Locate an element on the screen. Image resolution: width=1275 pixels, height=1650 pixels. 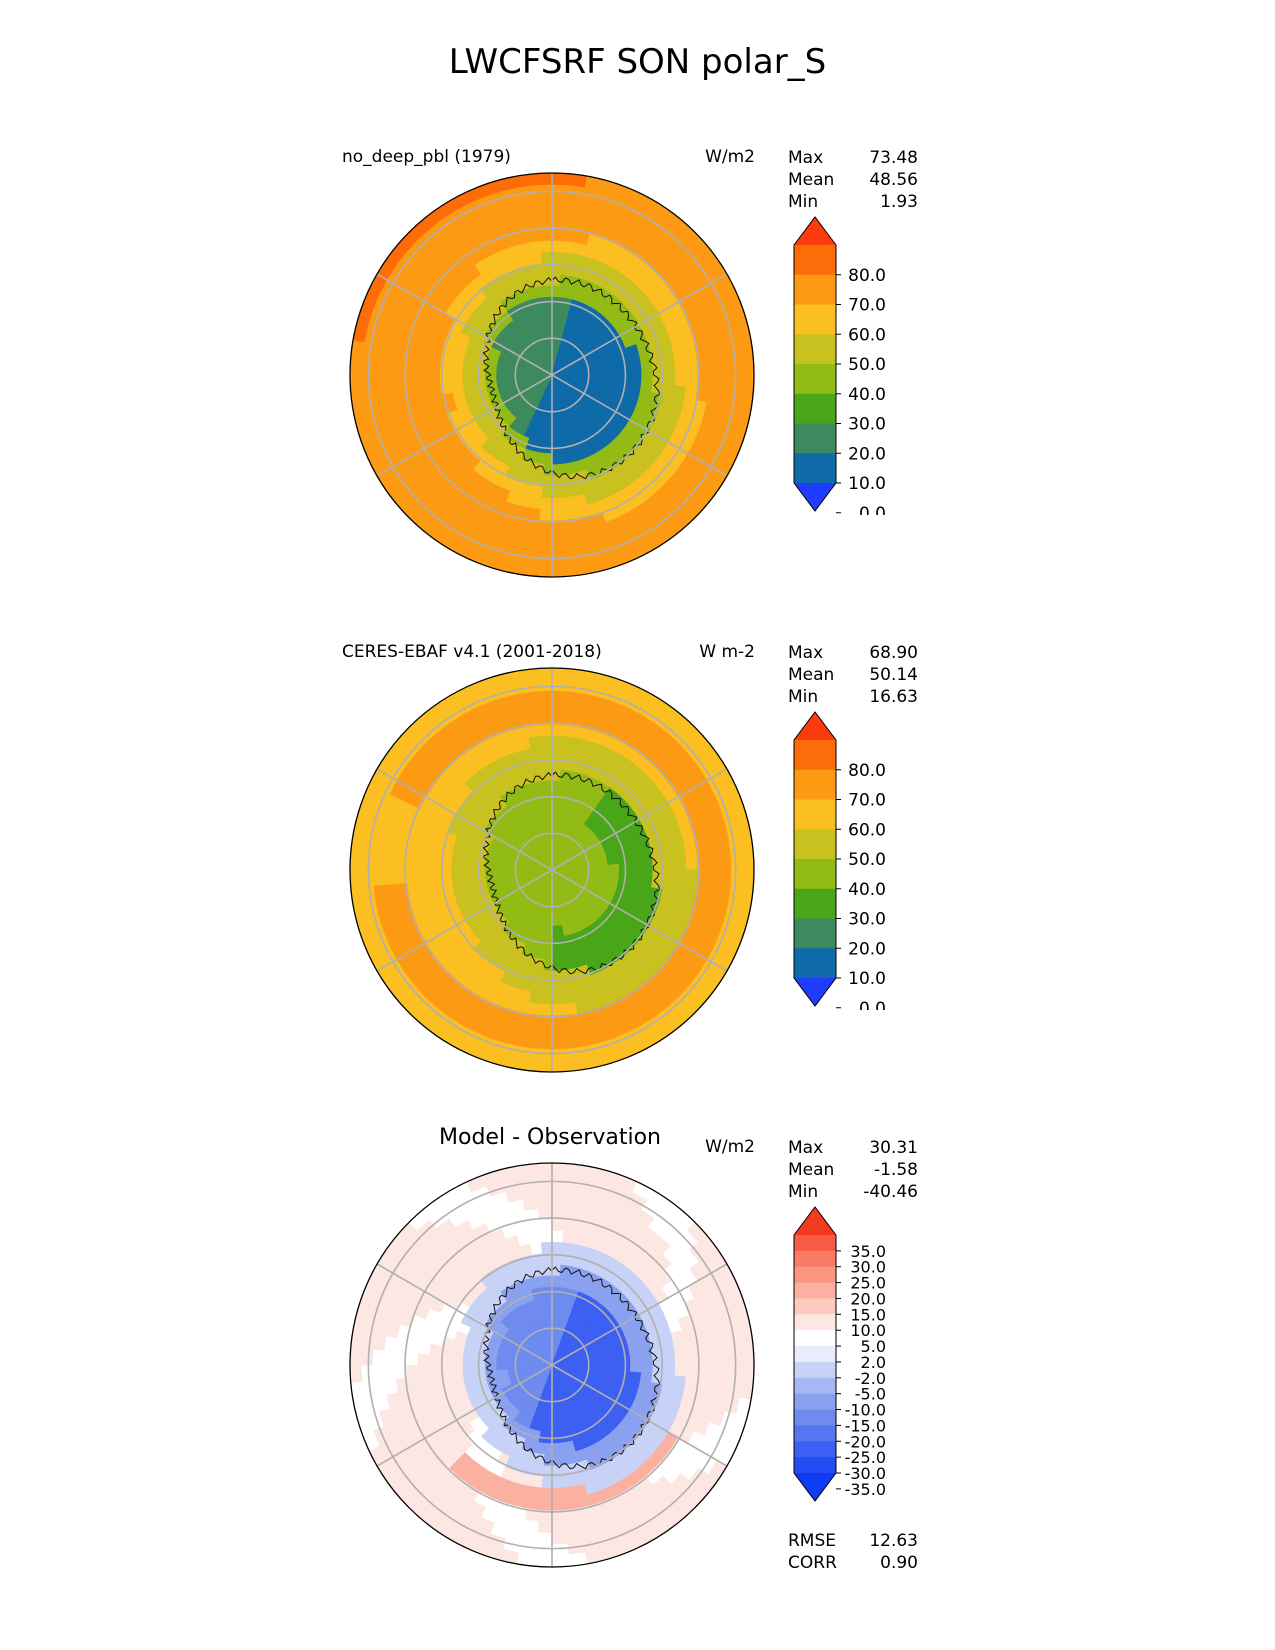
colorbar-tick-label: 0.0 is located at coordinates (872, 509).